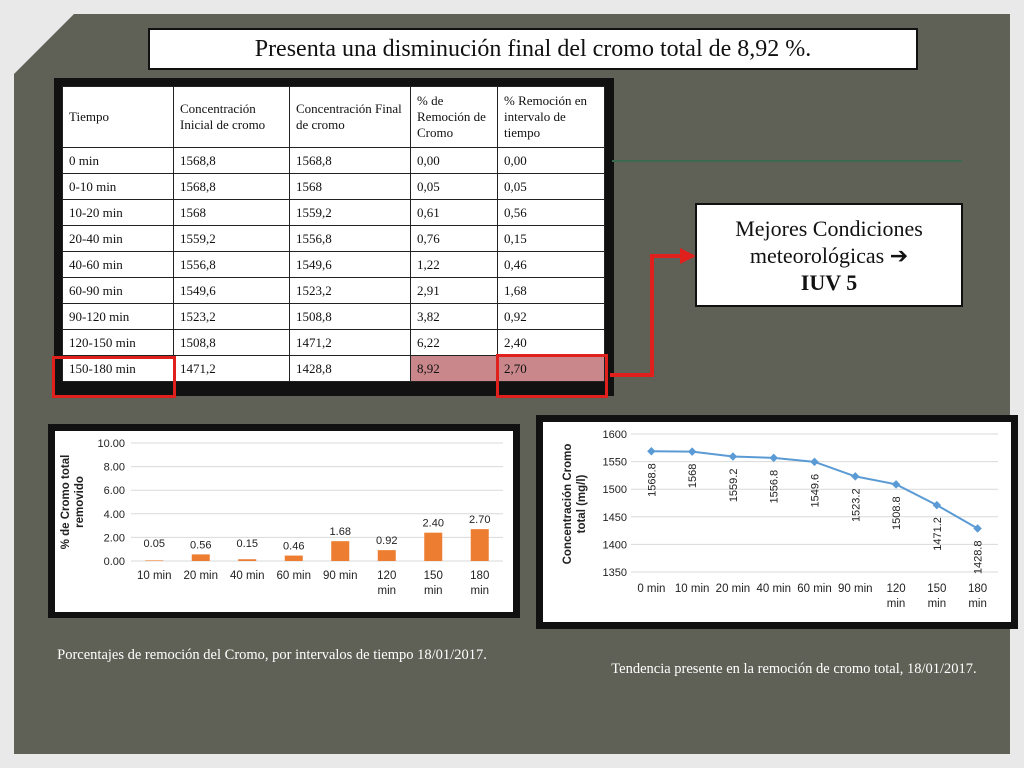 This screenshot has width=1024, height=768. Describe the element at coordinates (333, 238) in the screenshot. I see `table-row: 20-40 min 1559,2 1556,8 0,76 0,15` at that location.